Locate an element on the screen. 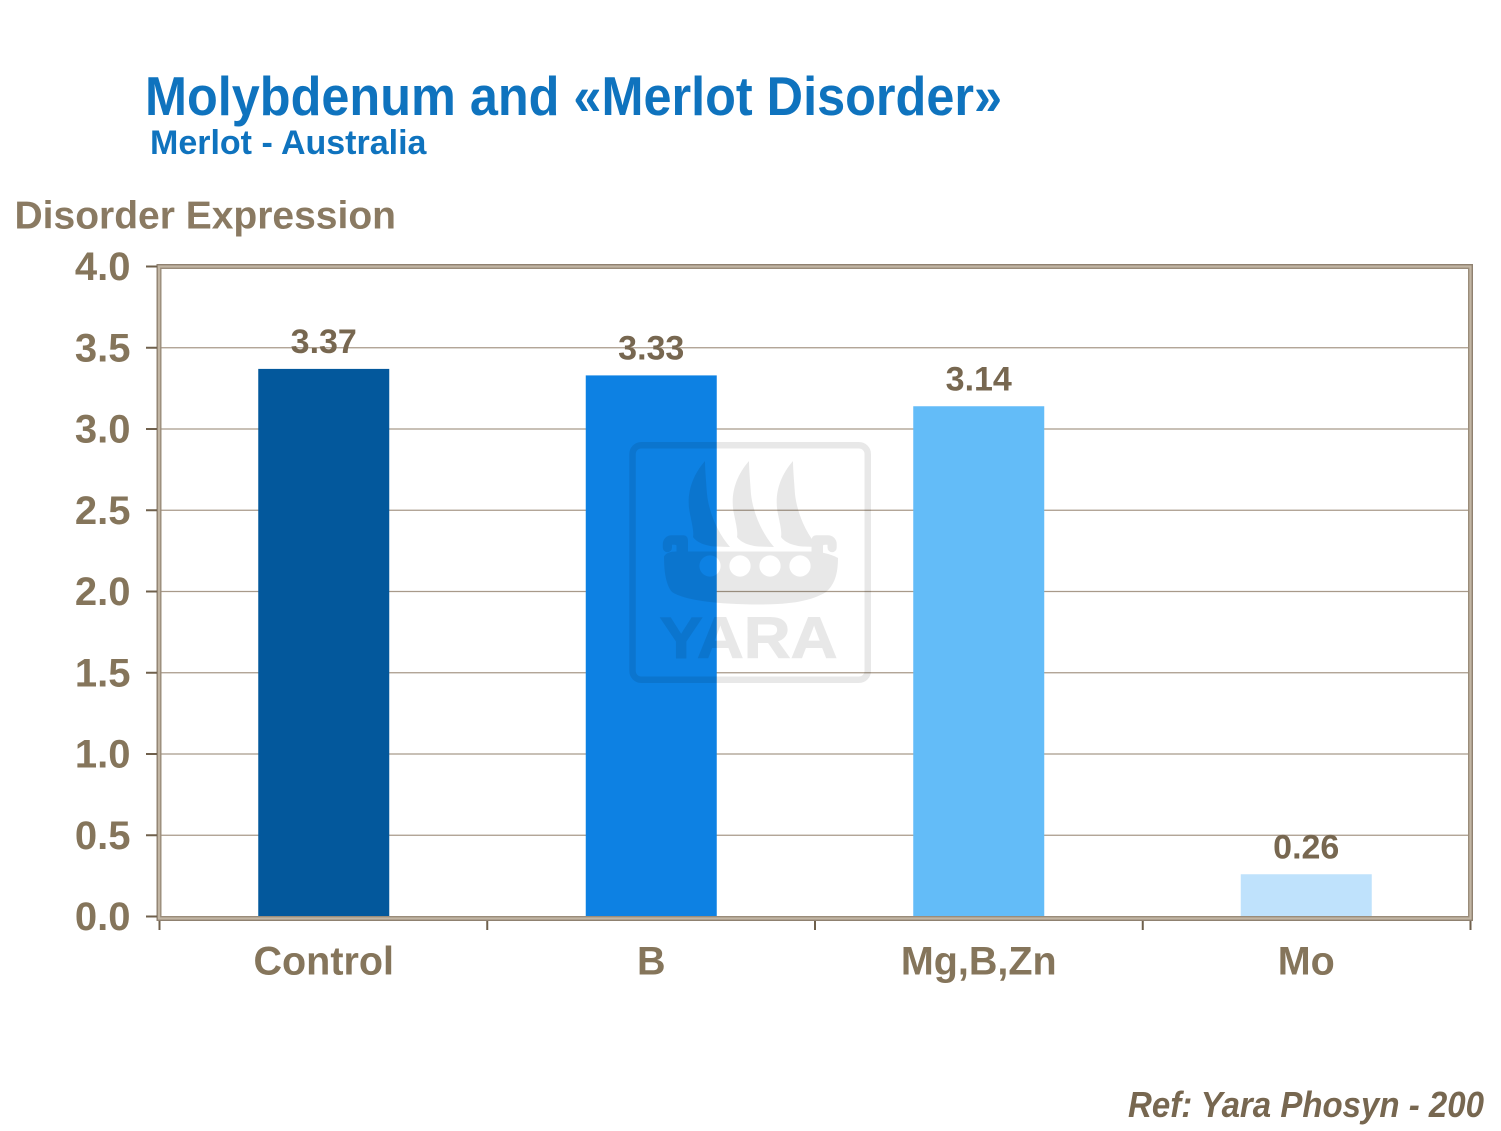 The width and height of the screenshot is (1501, 1131). svg-text: 3.37 is located at coordinates (324, 342).